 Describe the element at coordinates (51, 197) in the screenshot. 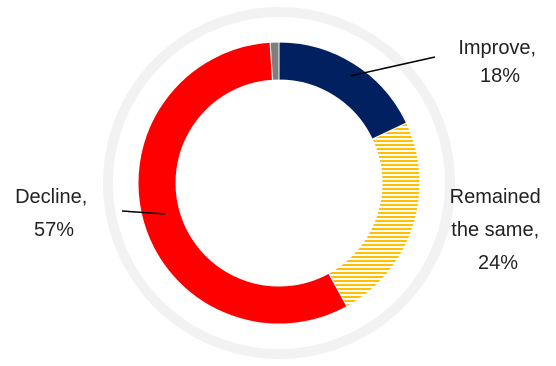

I see `label-decline-line-1: Decline,` at that location.